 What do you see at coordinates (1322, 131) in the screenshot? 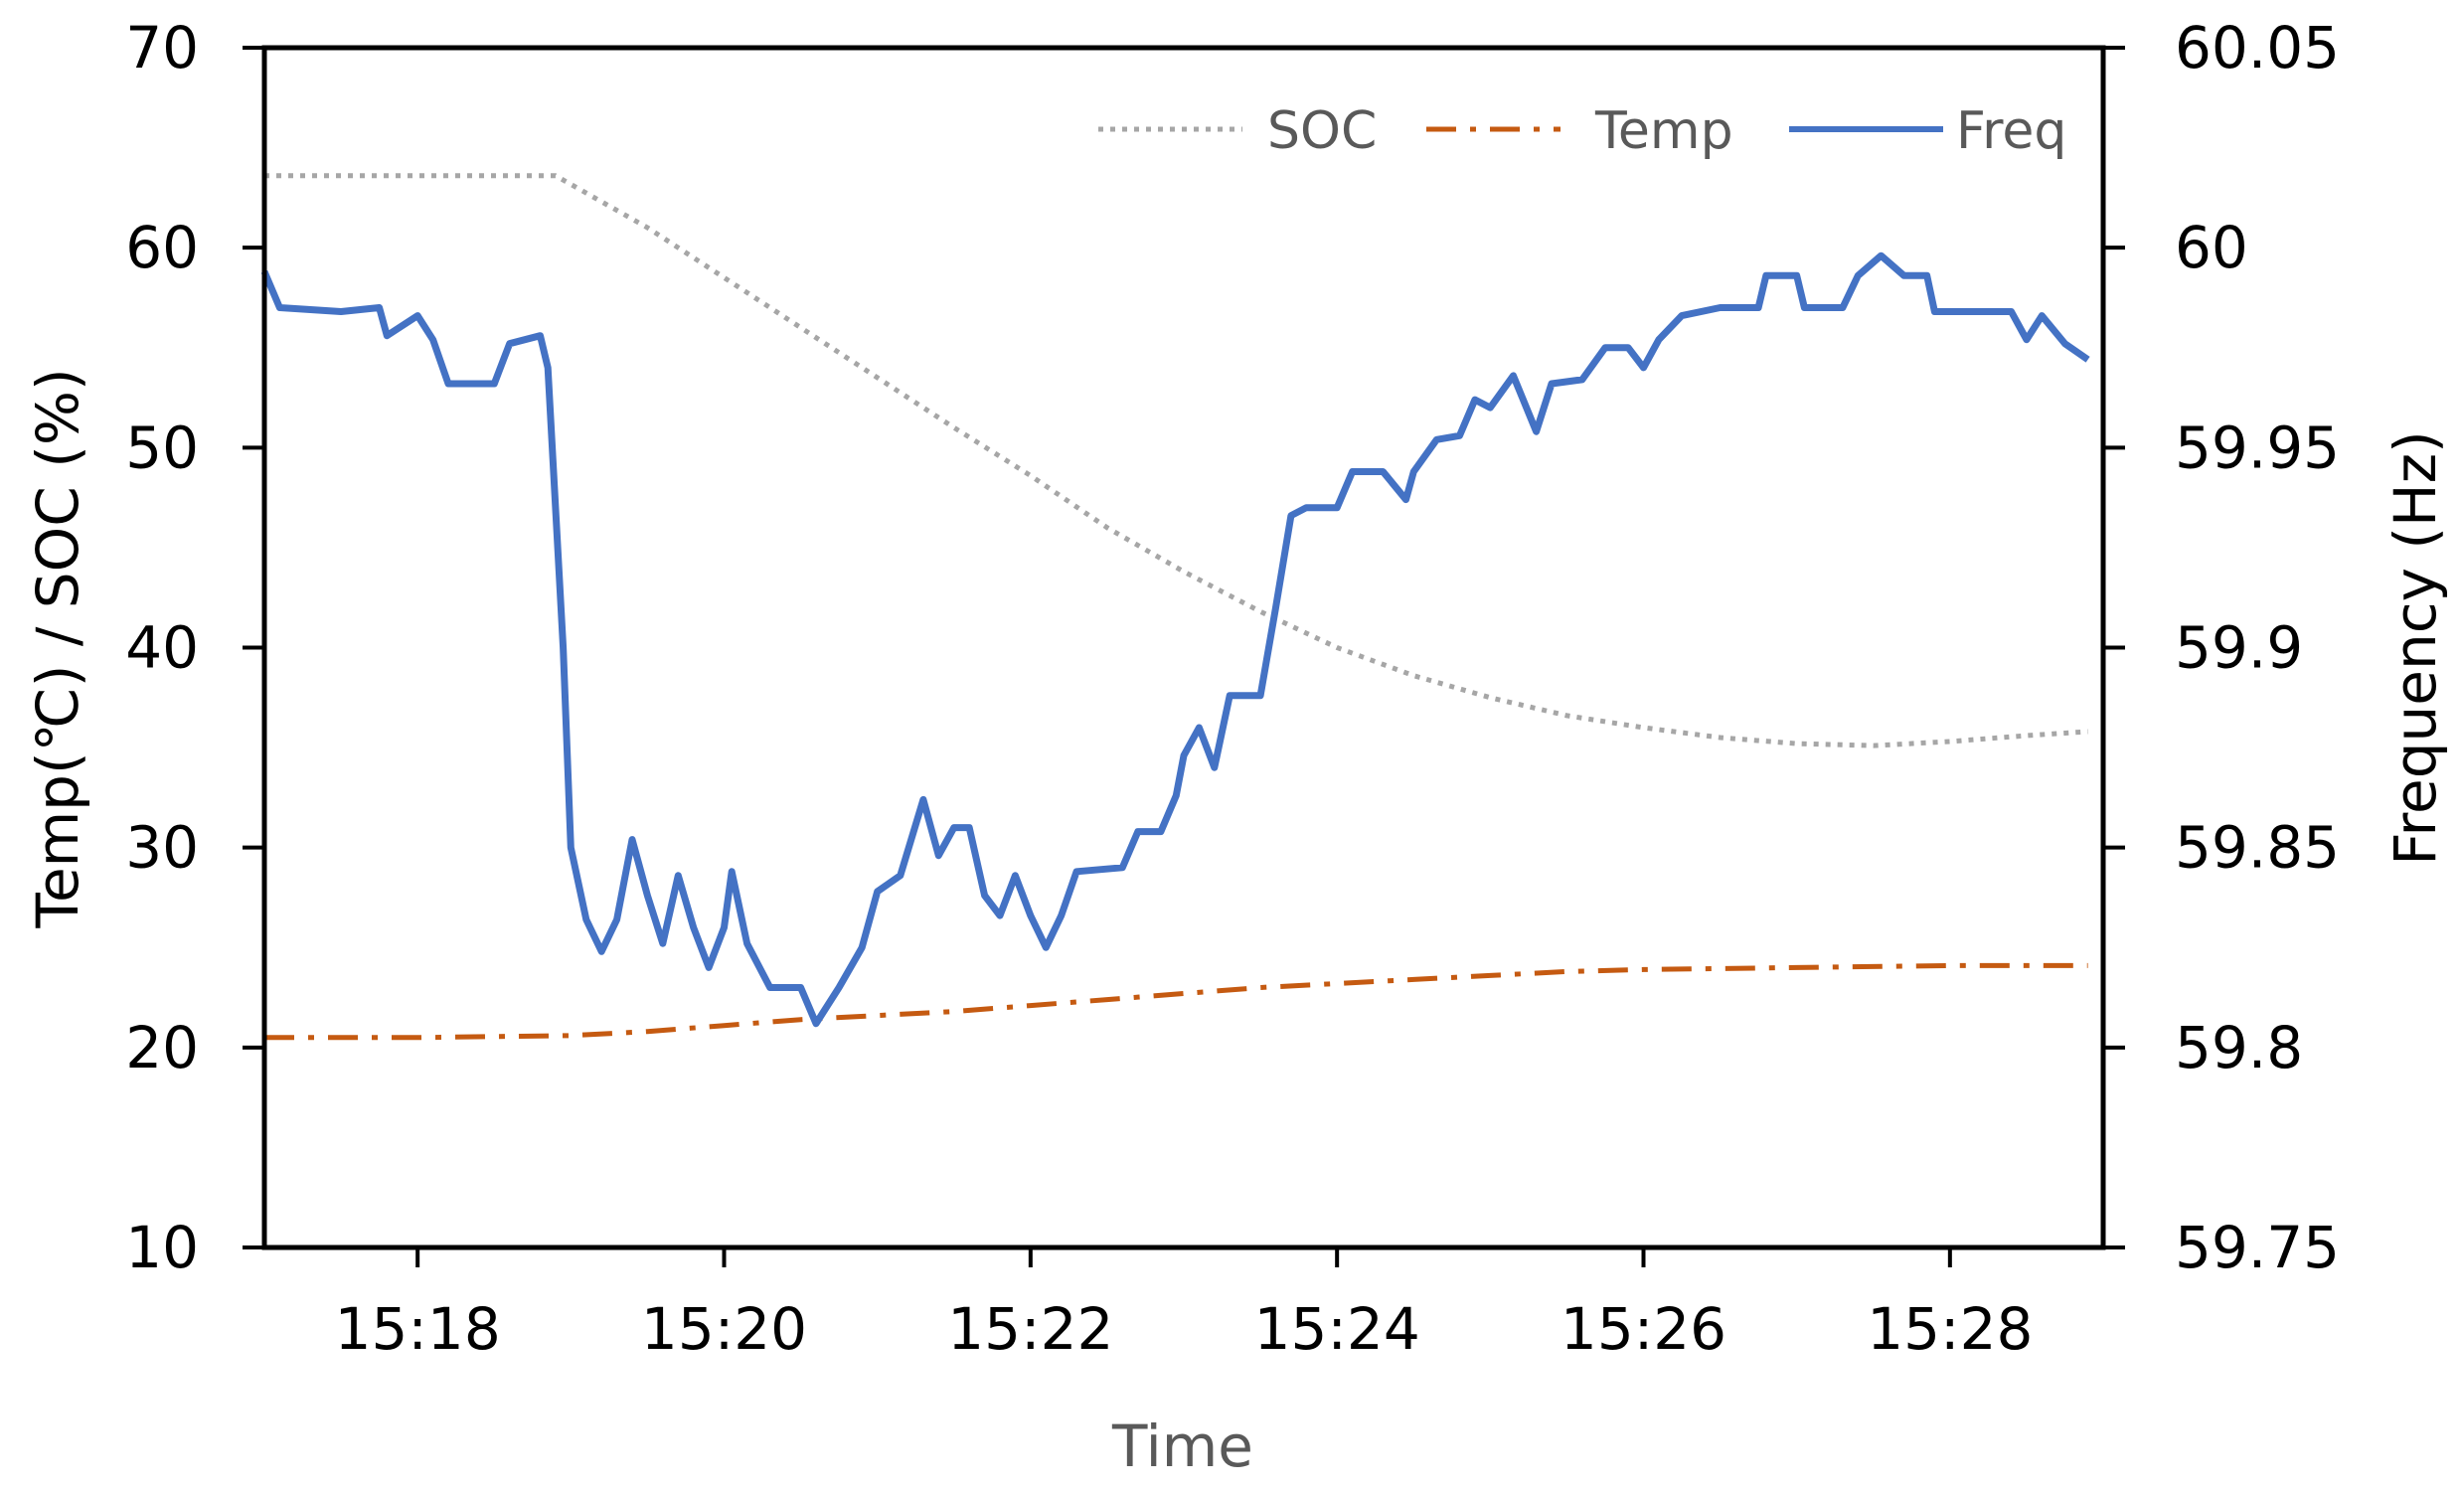
I see `legend-label-soc: SOC` at bounding box center [1322, 131].